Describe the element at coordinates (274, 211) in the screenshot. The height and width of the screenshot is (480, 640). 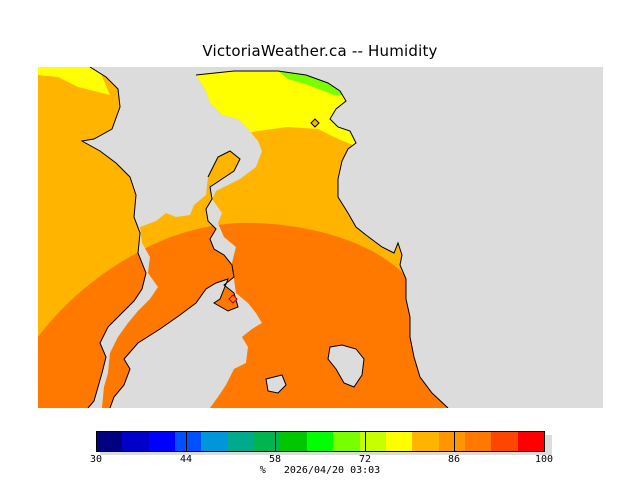
I see `station-markers` at that location.